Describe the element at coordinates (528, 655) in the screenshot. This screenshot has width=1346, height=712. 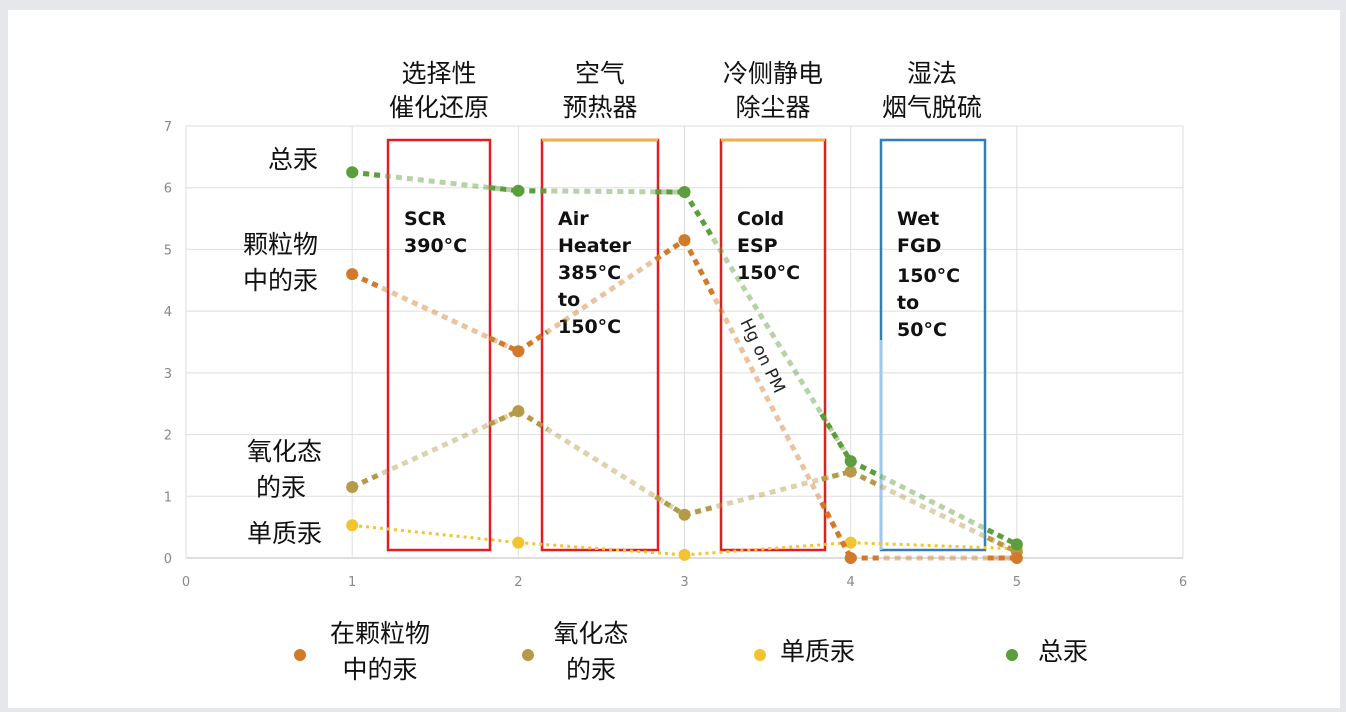
I see `legend-marker-oxidized` at that location.